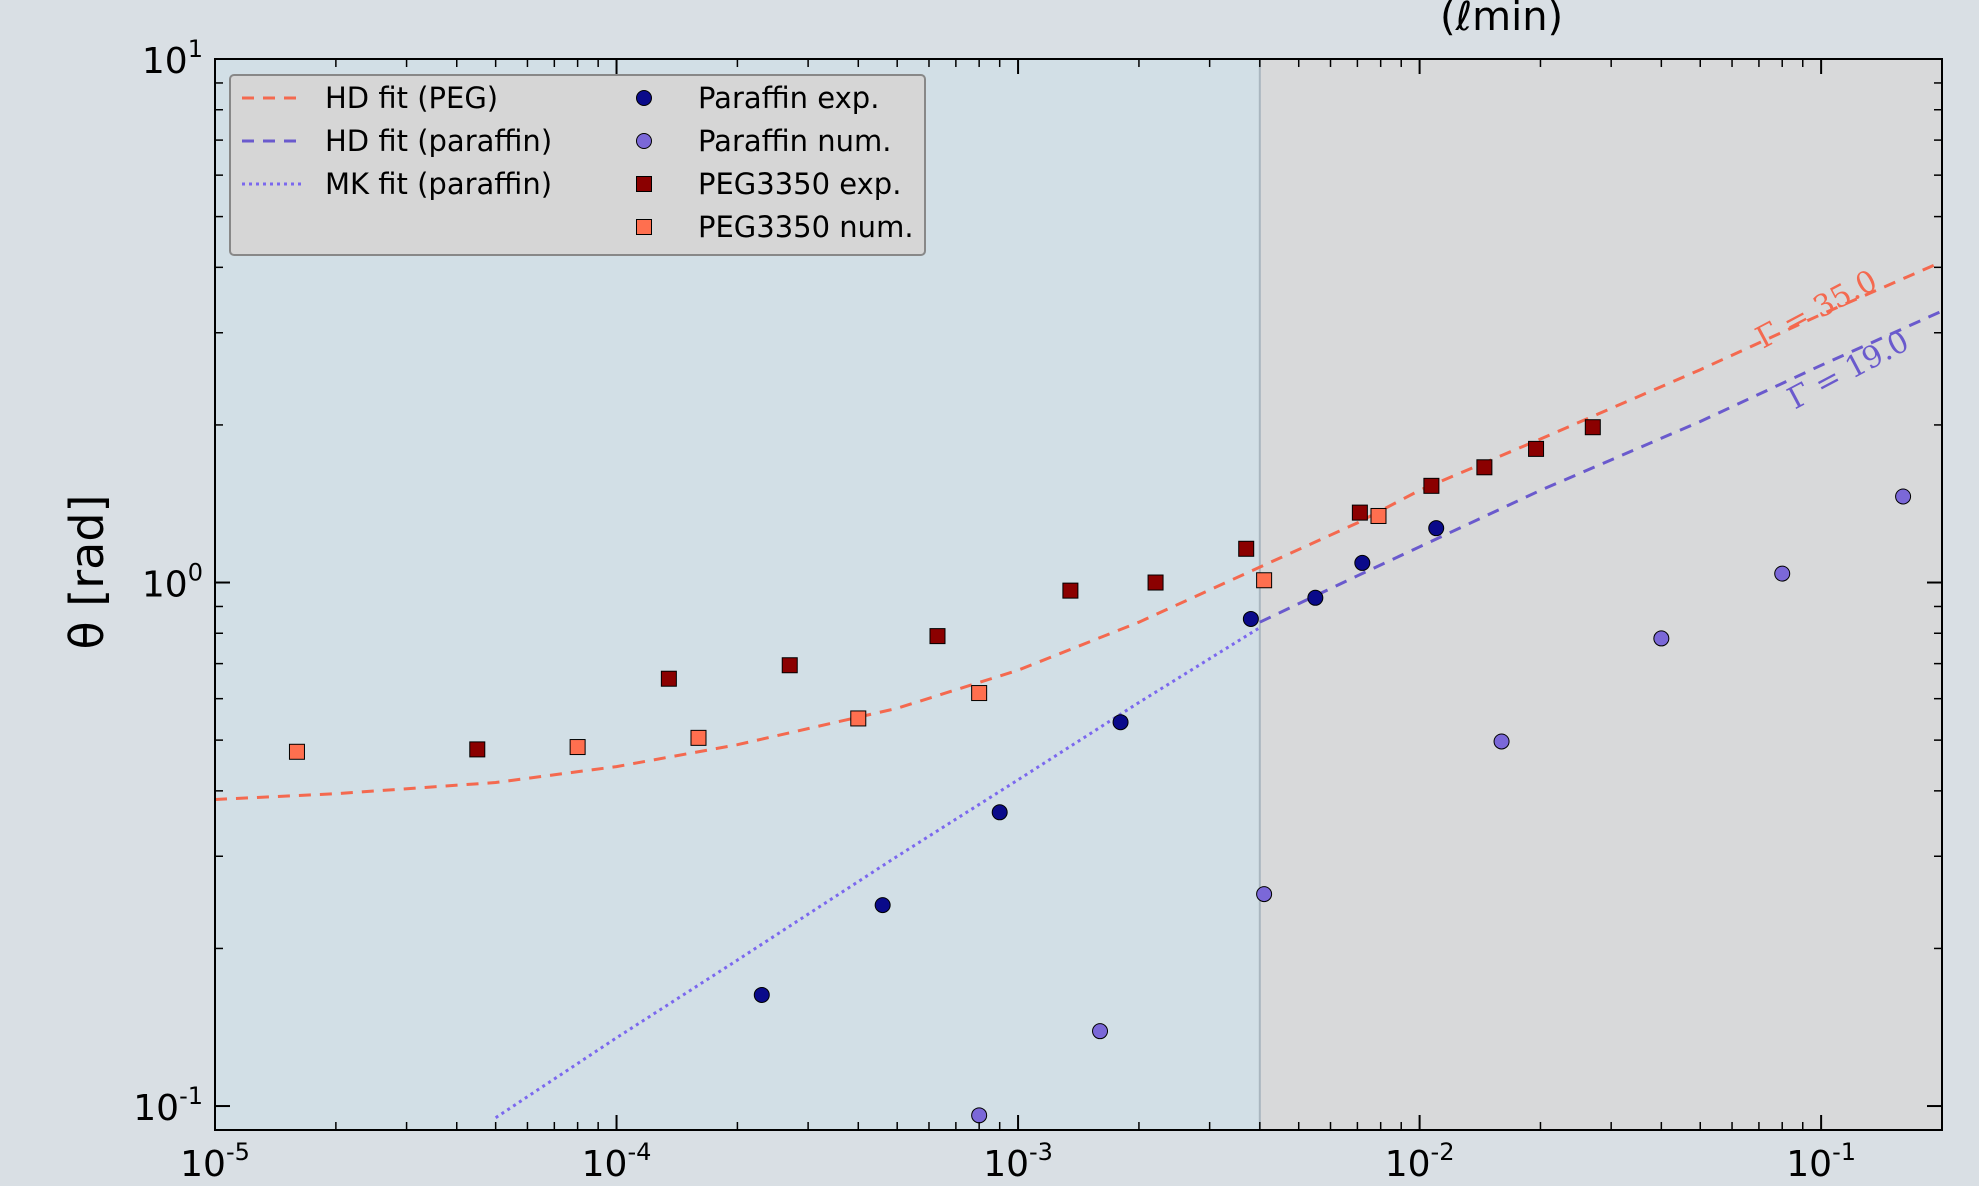 This screenshot has width=1979, height=1186. Describe the element at coordinates (411, 98) in the screenshot. I see `legend-entry: HD fit (PEG)` at that location.